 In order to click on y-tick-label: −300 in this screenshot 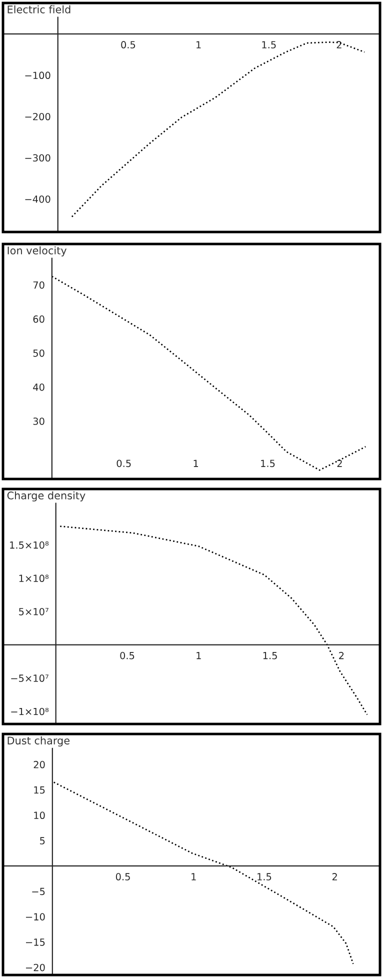, I will do `click(37, 158)`.